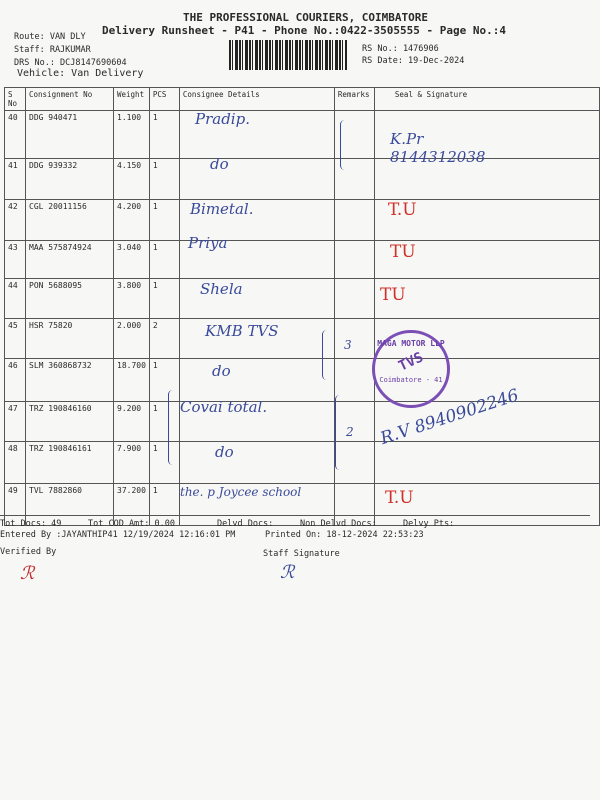 The image size is (600, 800). I want to click on stamp-top-text: MAGA MOTOR LLP, so click(411, 343).